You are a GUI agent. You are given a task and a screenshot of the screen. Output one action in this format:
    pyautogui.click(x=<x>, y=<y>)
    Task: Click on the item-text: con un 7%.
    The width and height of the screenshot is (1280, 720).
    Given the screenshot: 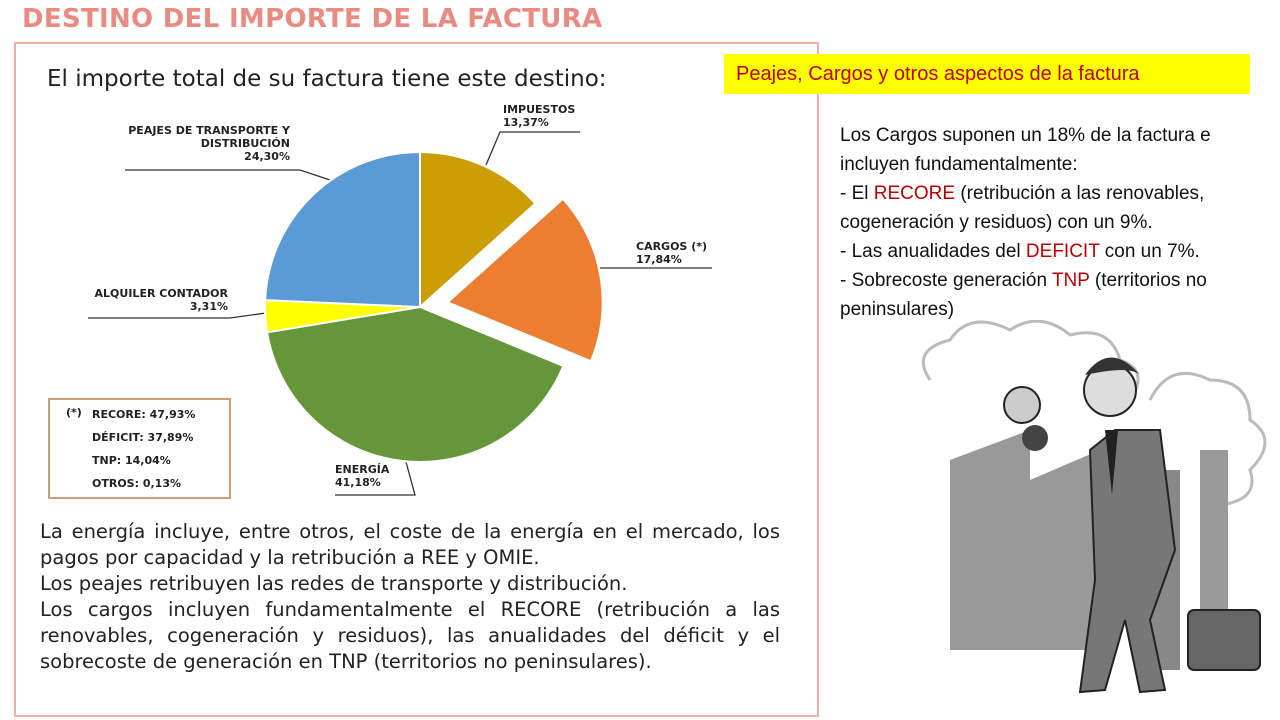 What is the action you would take?
    pyautogui.click(x=1149, y=251)
    